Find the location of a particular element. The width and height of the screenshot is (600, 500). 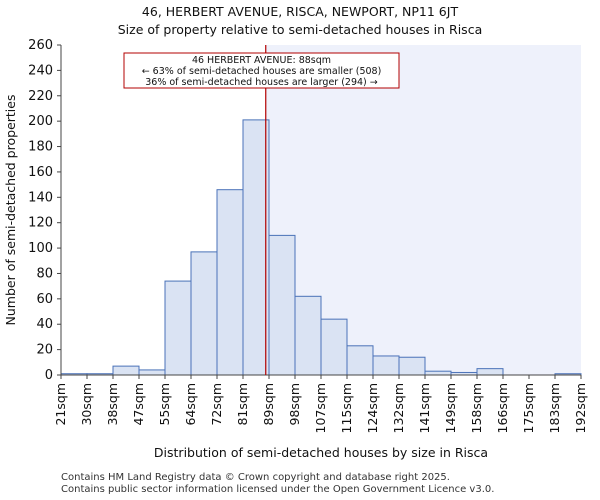

x-tick-label-47sqm: 47sqm is located at coordinates (138, 404).